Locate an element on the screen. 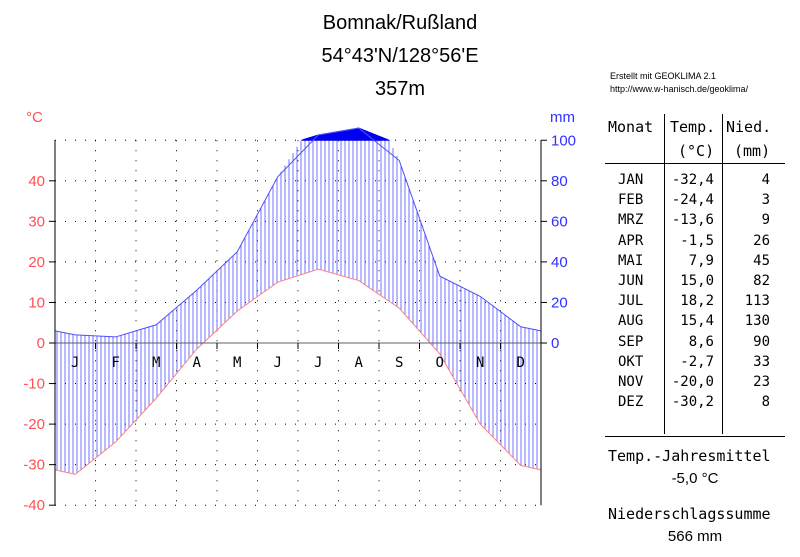  table-cell-temp: 8,6 is located at coordinates (701, 341).